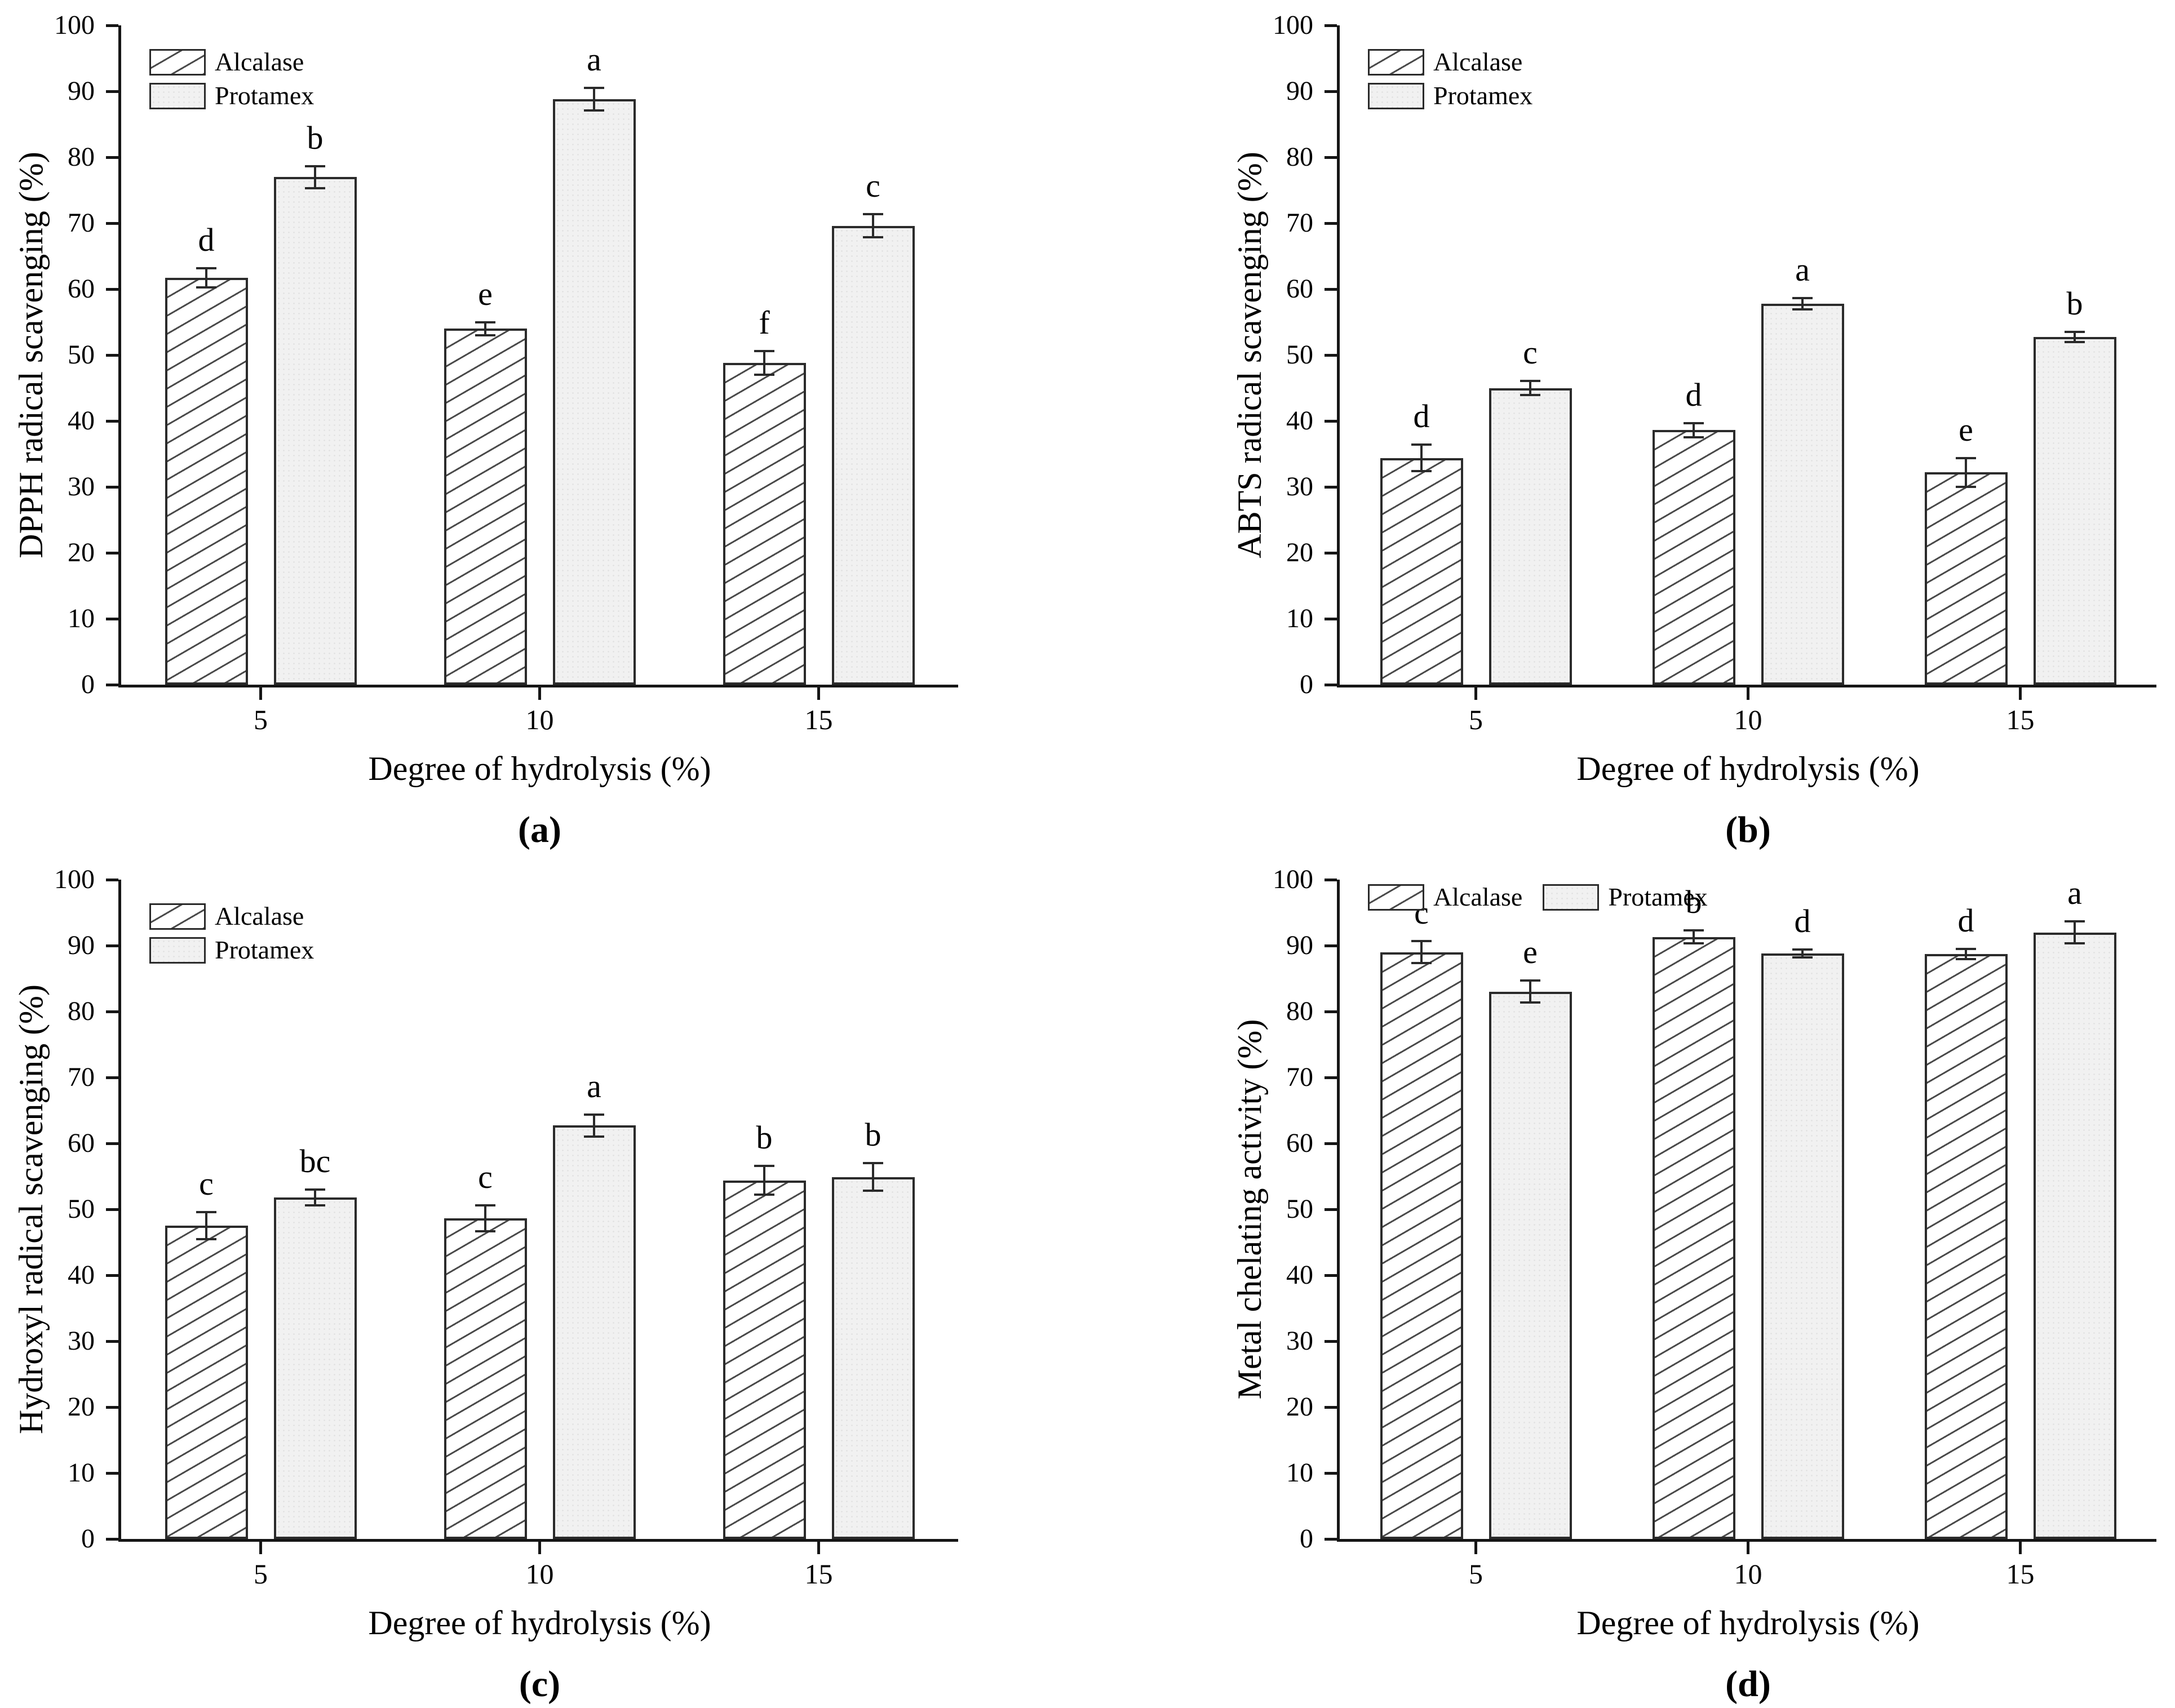 This screenshot has width=2175, height=1708. What do you see at coordinates (540, 1684) in the screenshot?
I see `panel-caption: (c)` at bounding box center [540, 1684].